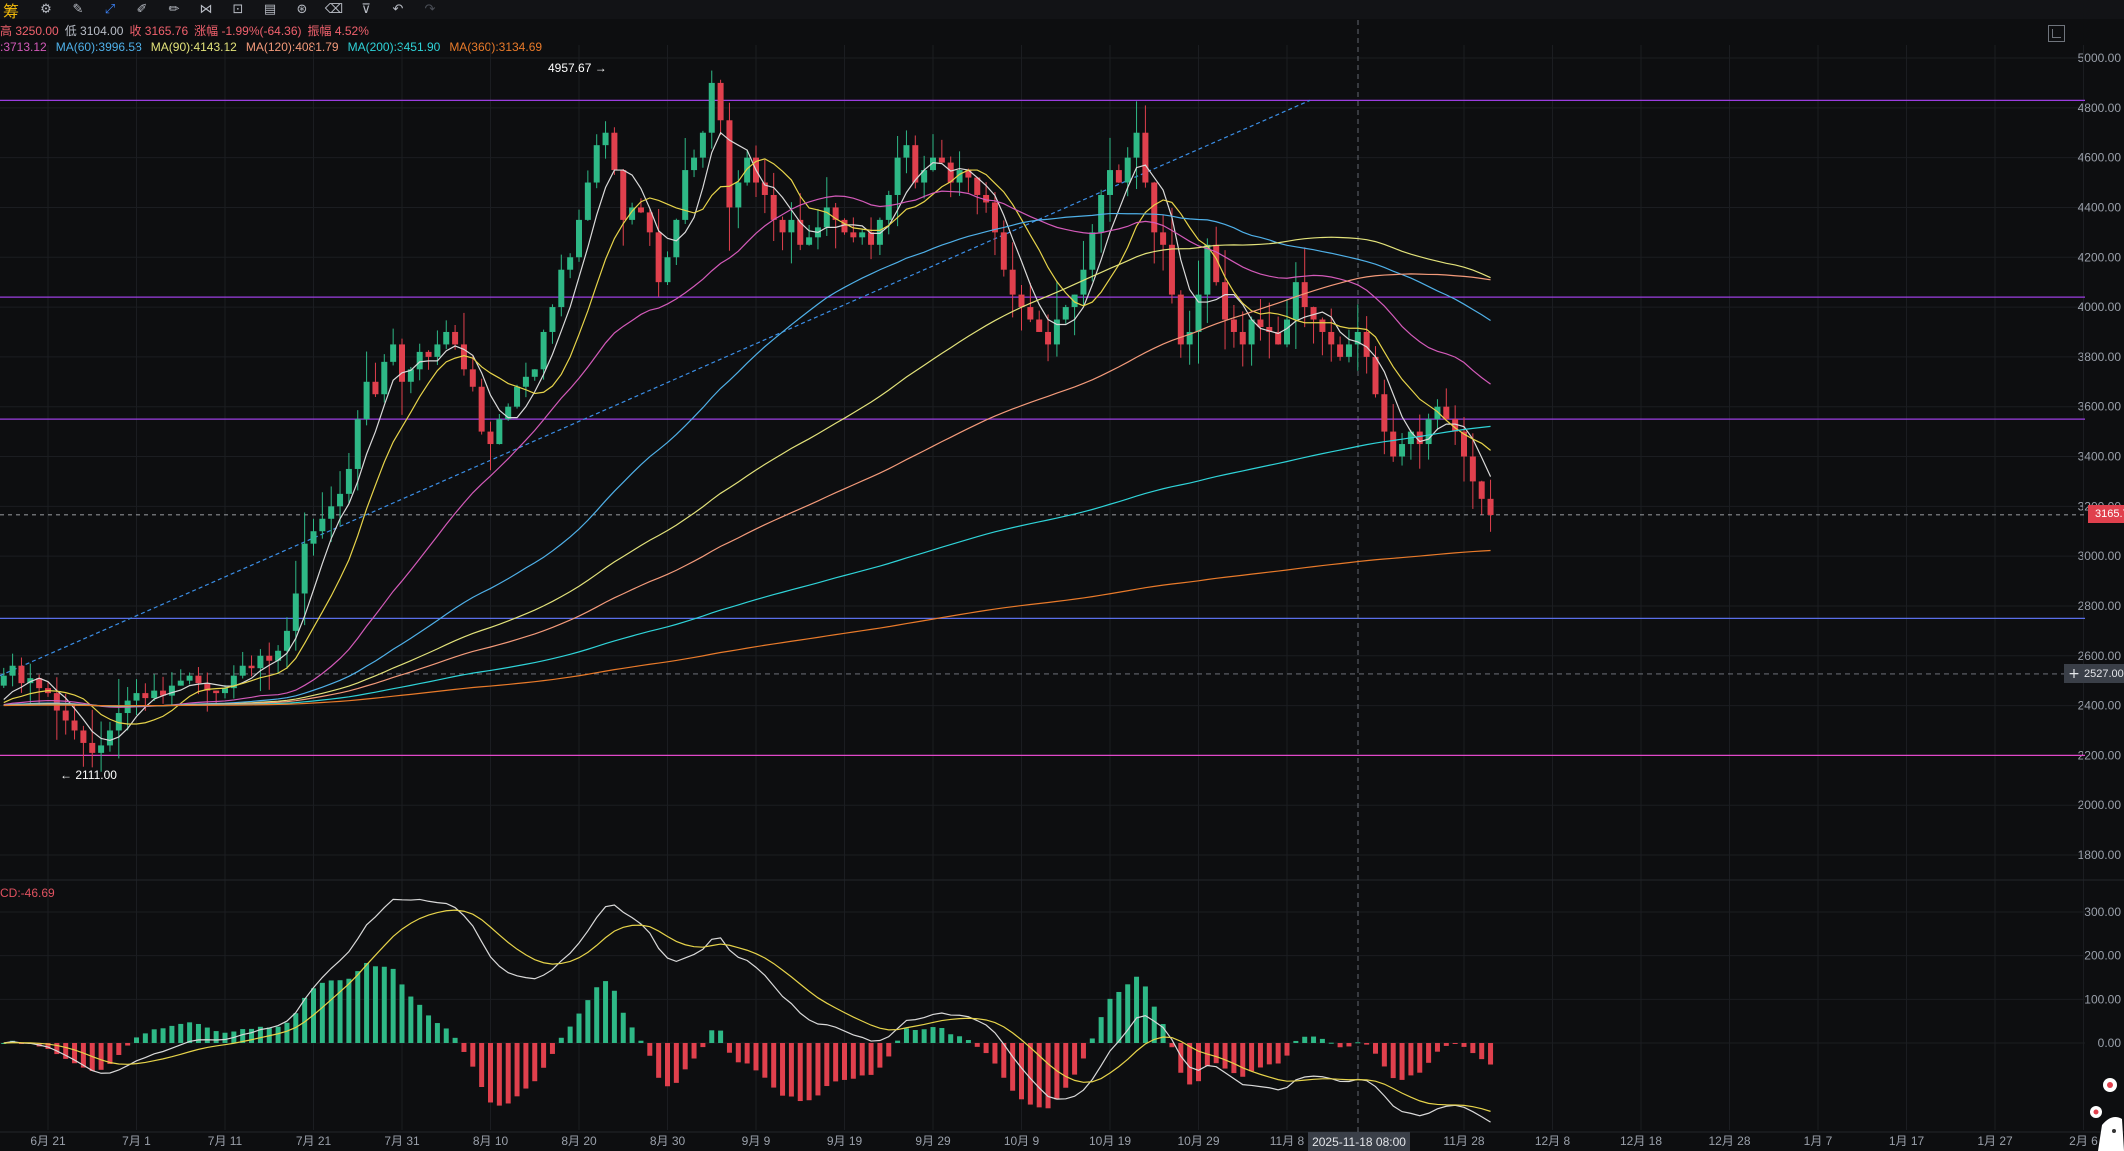 The width and height of the screenshot is (2124, 1151). What do you see at coordinates (2074, 673) in the screenshot?
I see `add-alert-icon: +` at bounding box center [2074, 673].